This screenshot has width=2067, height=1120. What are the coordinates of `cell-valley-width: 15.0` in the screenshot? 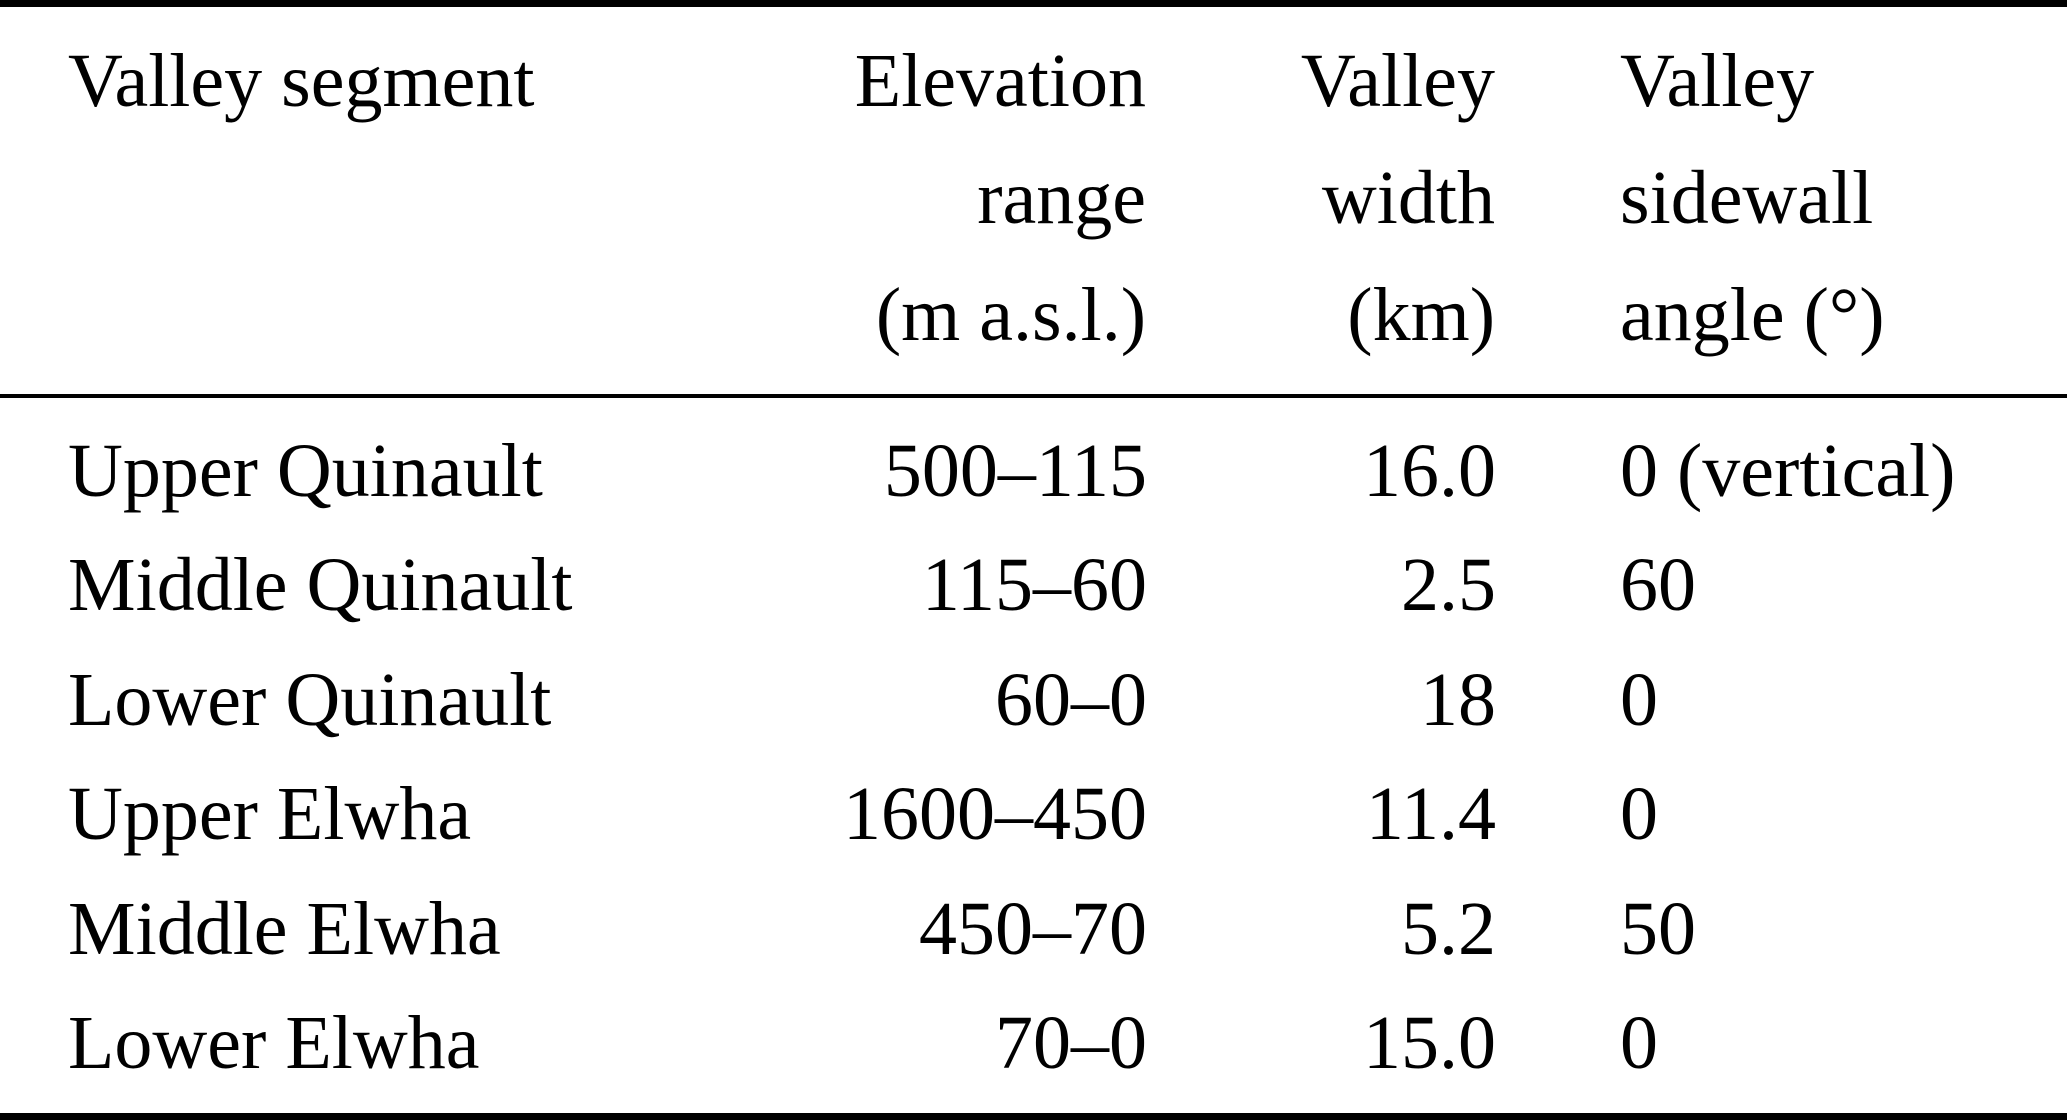 It's located at (1429, 1043).